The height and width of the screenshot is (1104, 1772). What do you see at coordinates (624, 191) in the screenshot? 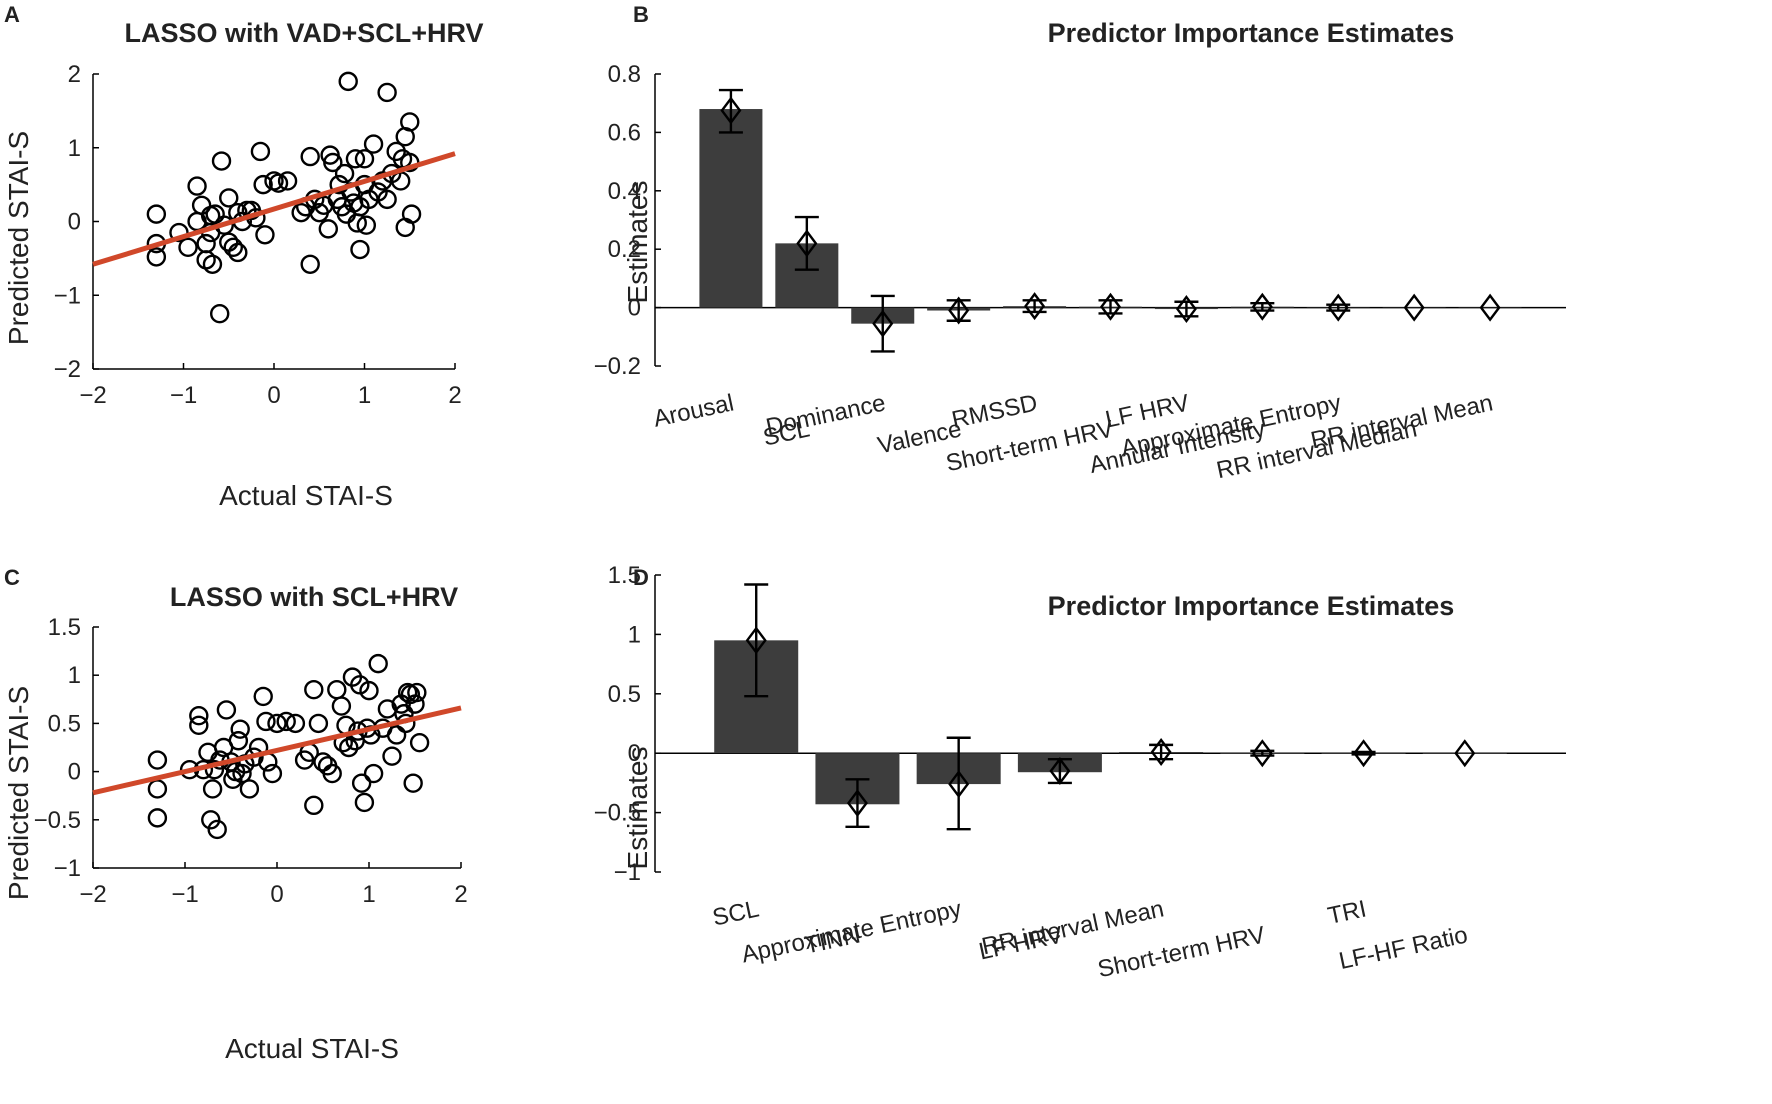
I see `panel-b-y-tick-label: 0.4` at bounding box center [624, 191].